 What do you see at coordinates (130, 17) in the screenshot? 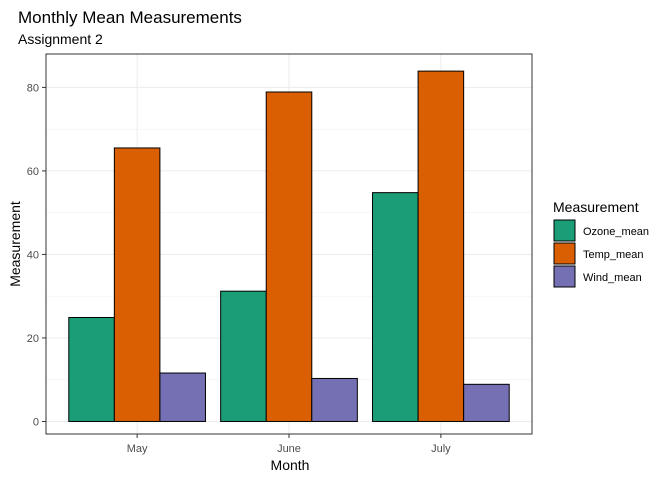
I see `chart-title: Monthly Mean Measurements` at bounding box center [130, 17].